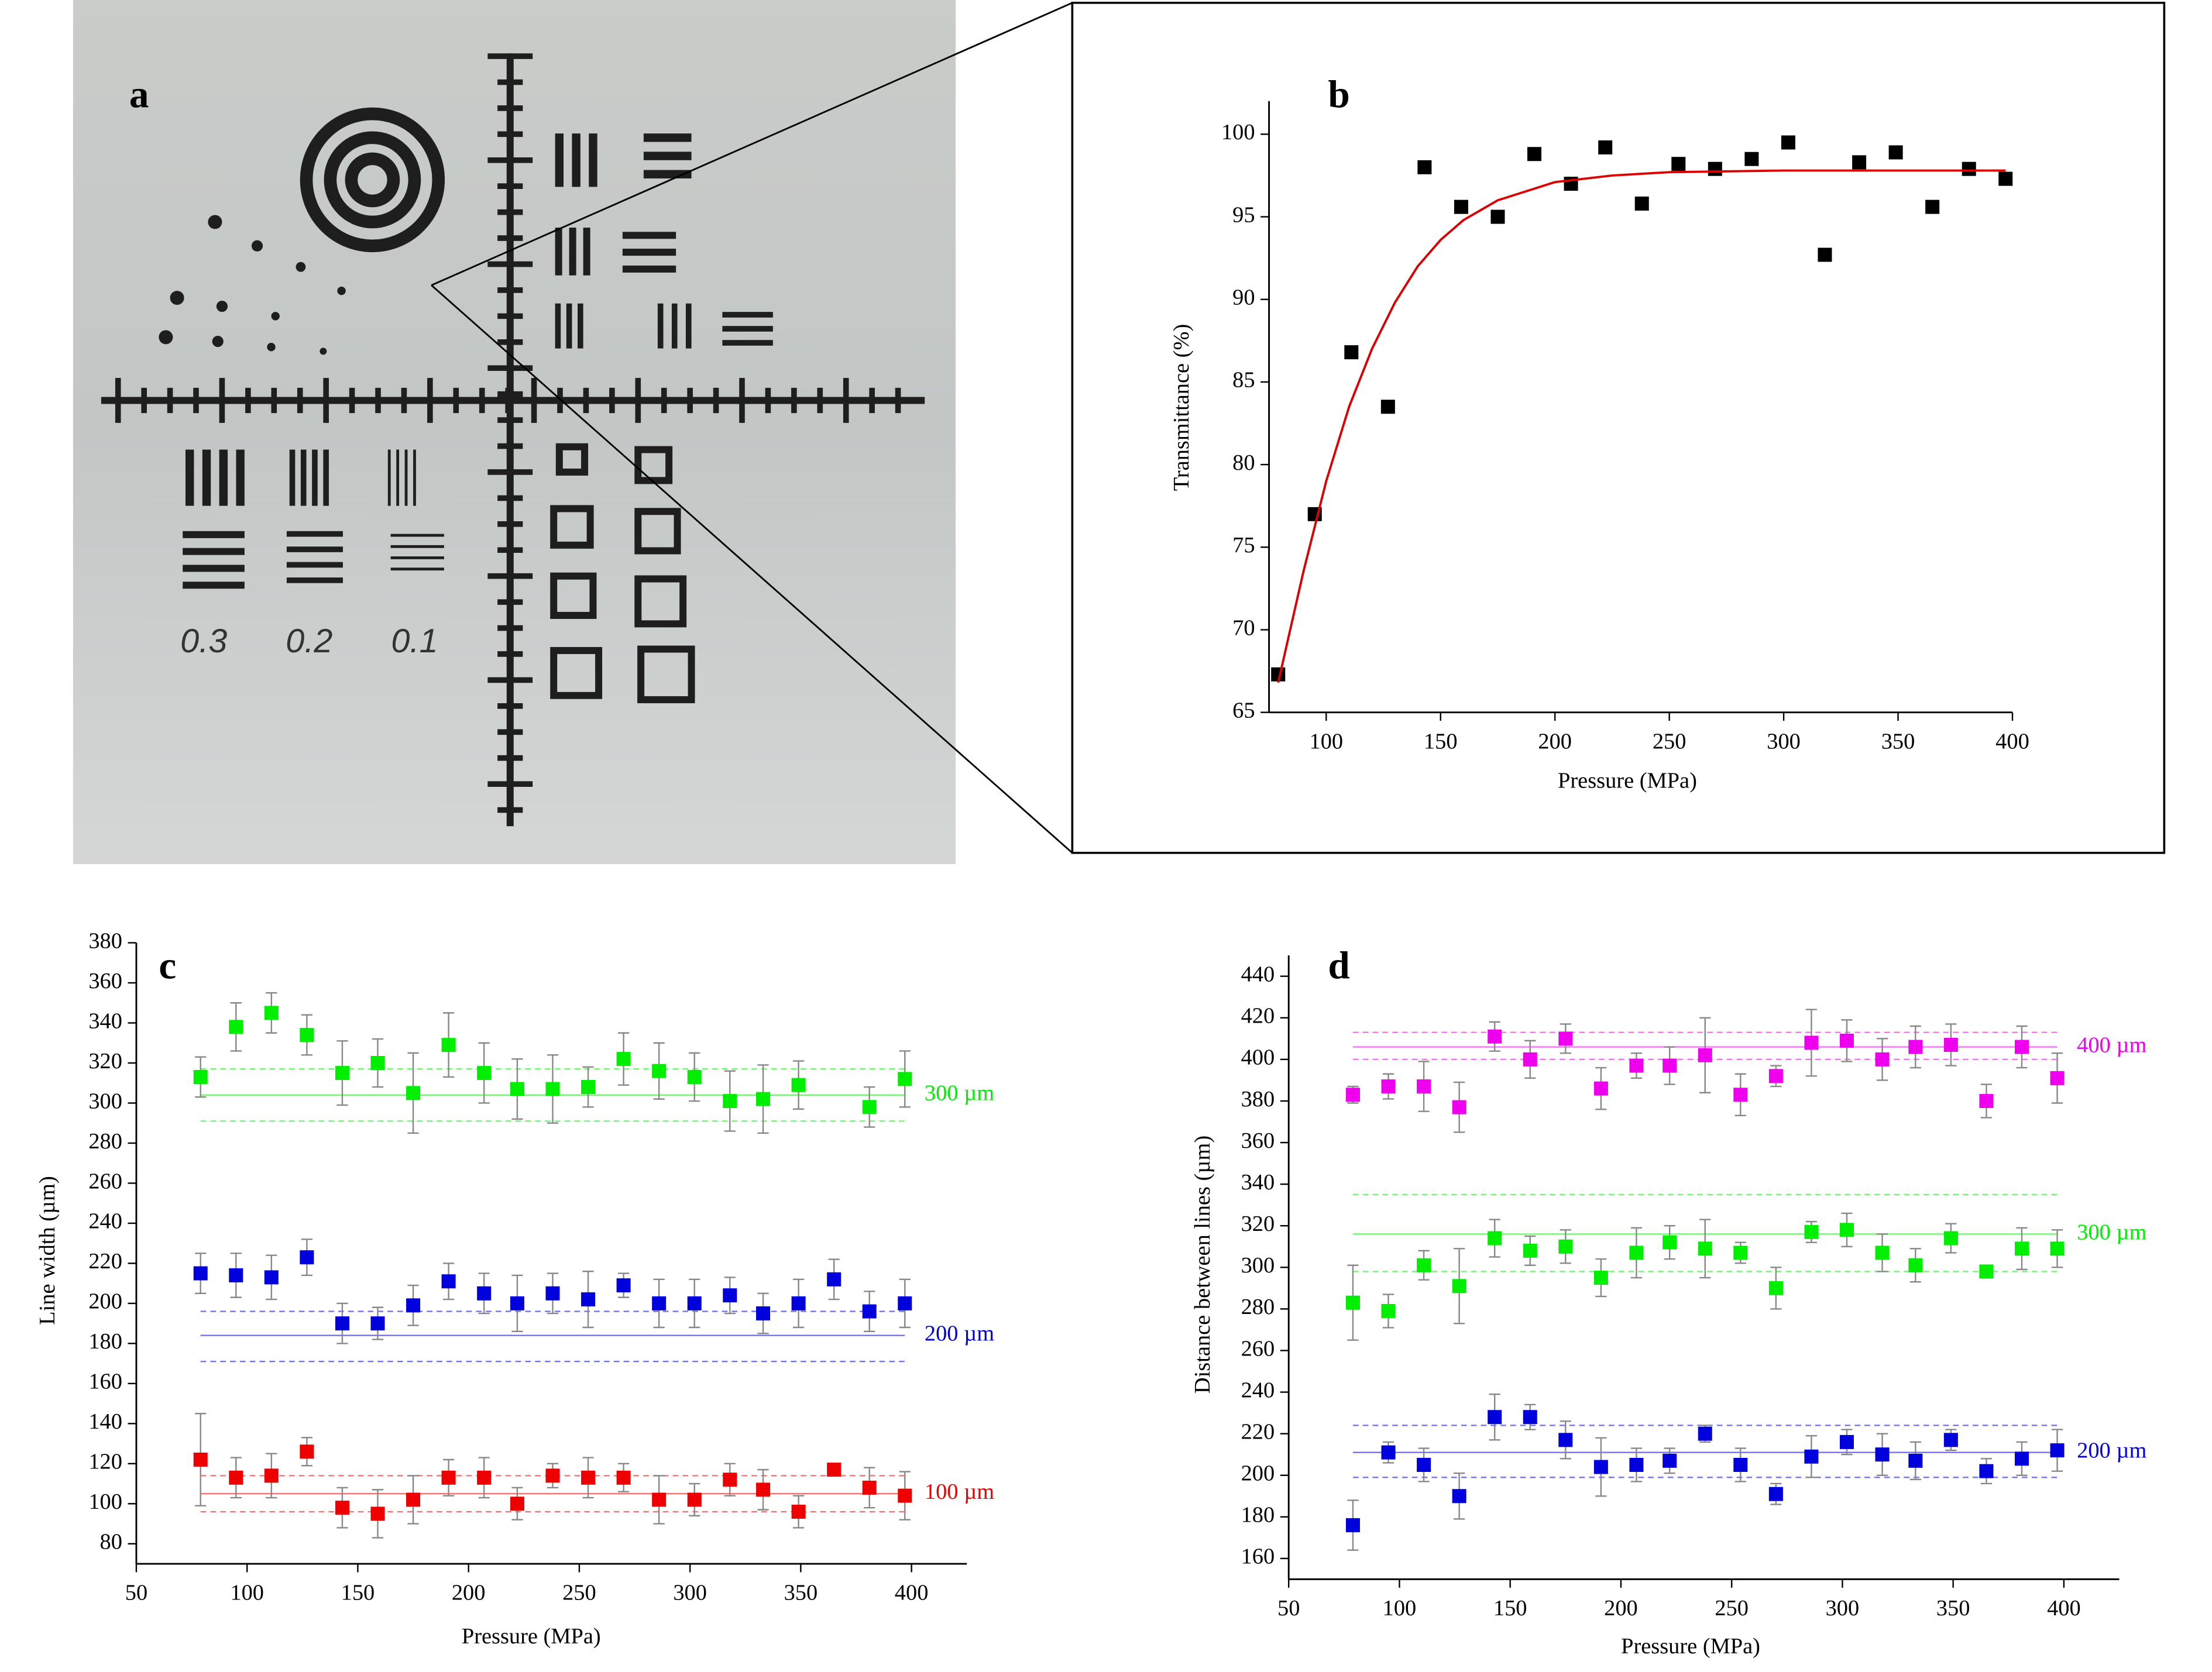  Describe the element at coordinates (1338, 94) in the screenshot. I see `panel-label: b` at that location.